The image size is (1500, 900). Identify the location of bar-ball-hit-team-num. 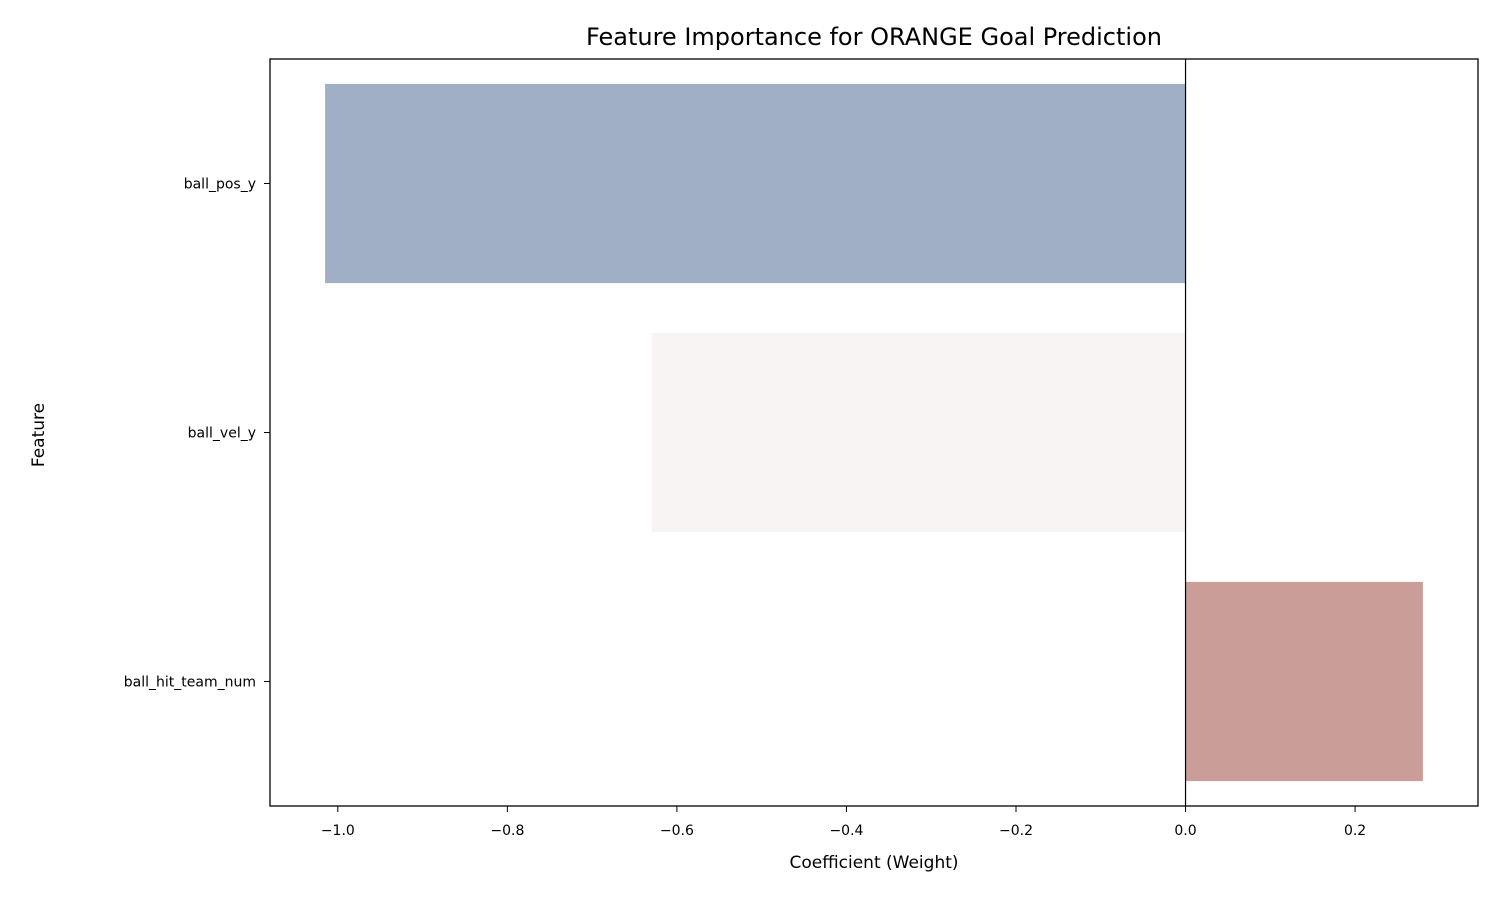
(1304, 681).